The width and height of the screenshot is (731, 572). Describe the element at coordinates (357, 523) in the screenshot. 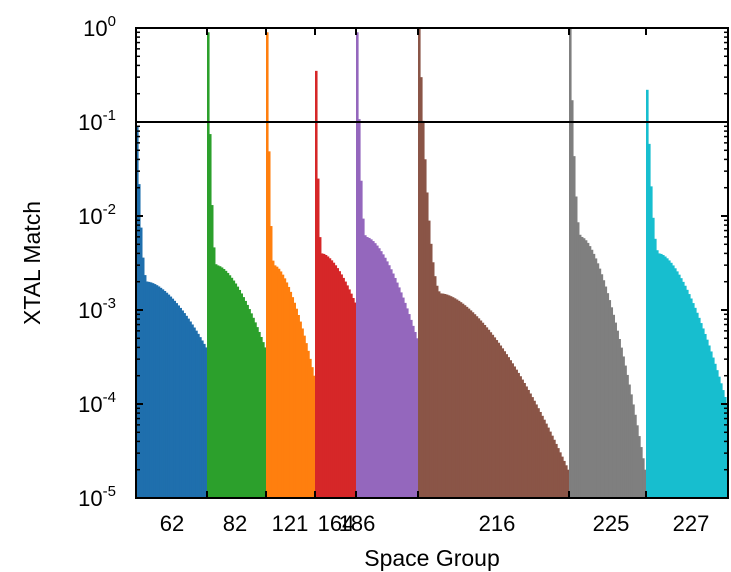

I see `x-tick-label: 186` at that location.